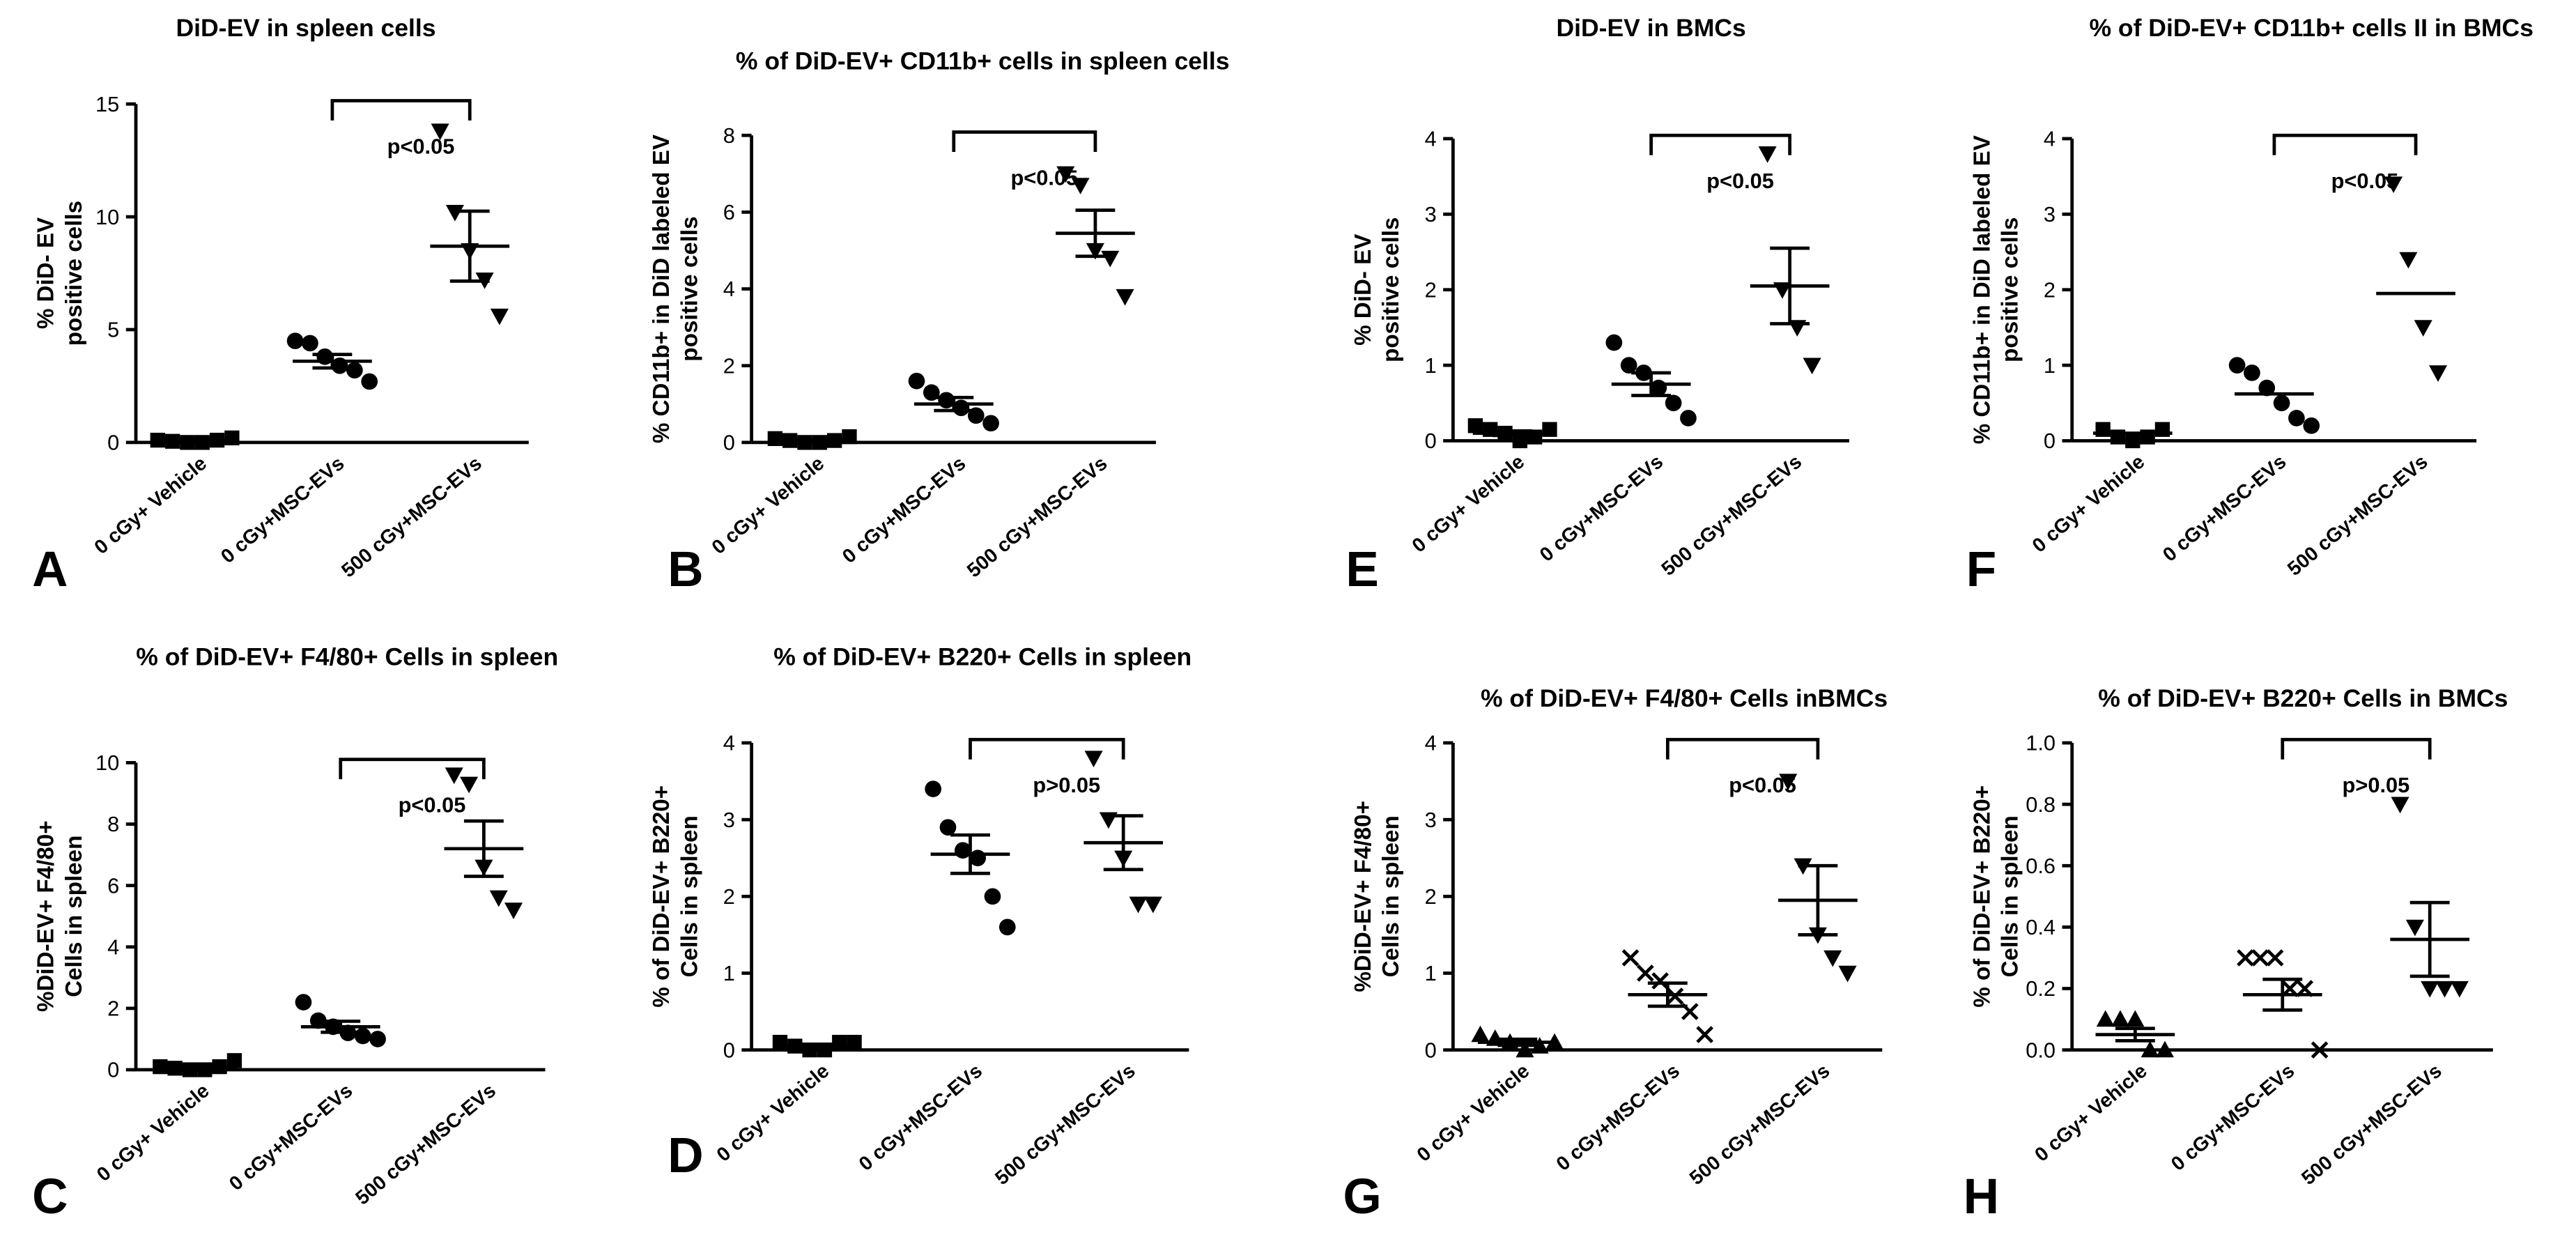  I want to click on y-tick-label: 0.8, so click(2041, 805).